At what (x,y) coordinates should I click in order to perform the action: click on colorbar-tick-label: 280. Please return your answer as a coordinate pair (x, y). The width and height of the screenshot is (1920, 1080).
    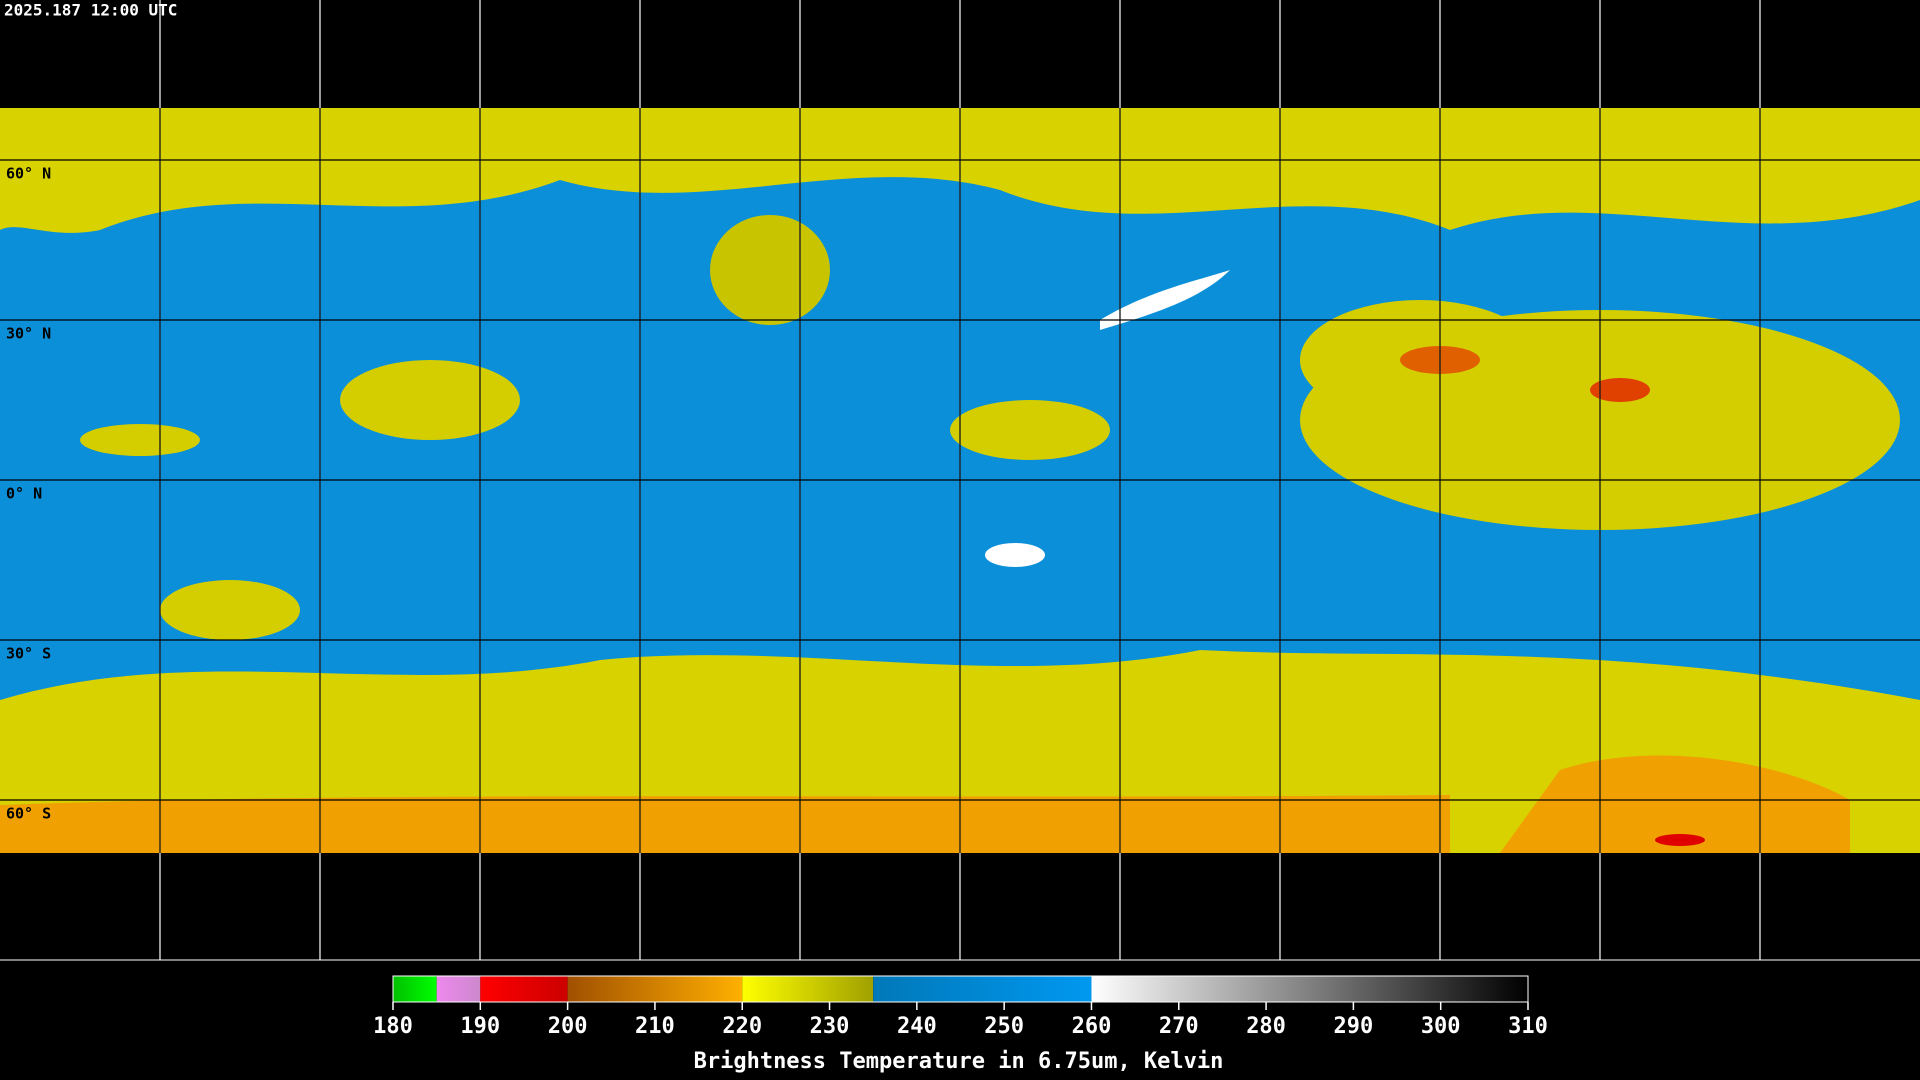
    Looking at the image, I should click on (1266, 1026).